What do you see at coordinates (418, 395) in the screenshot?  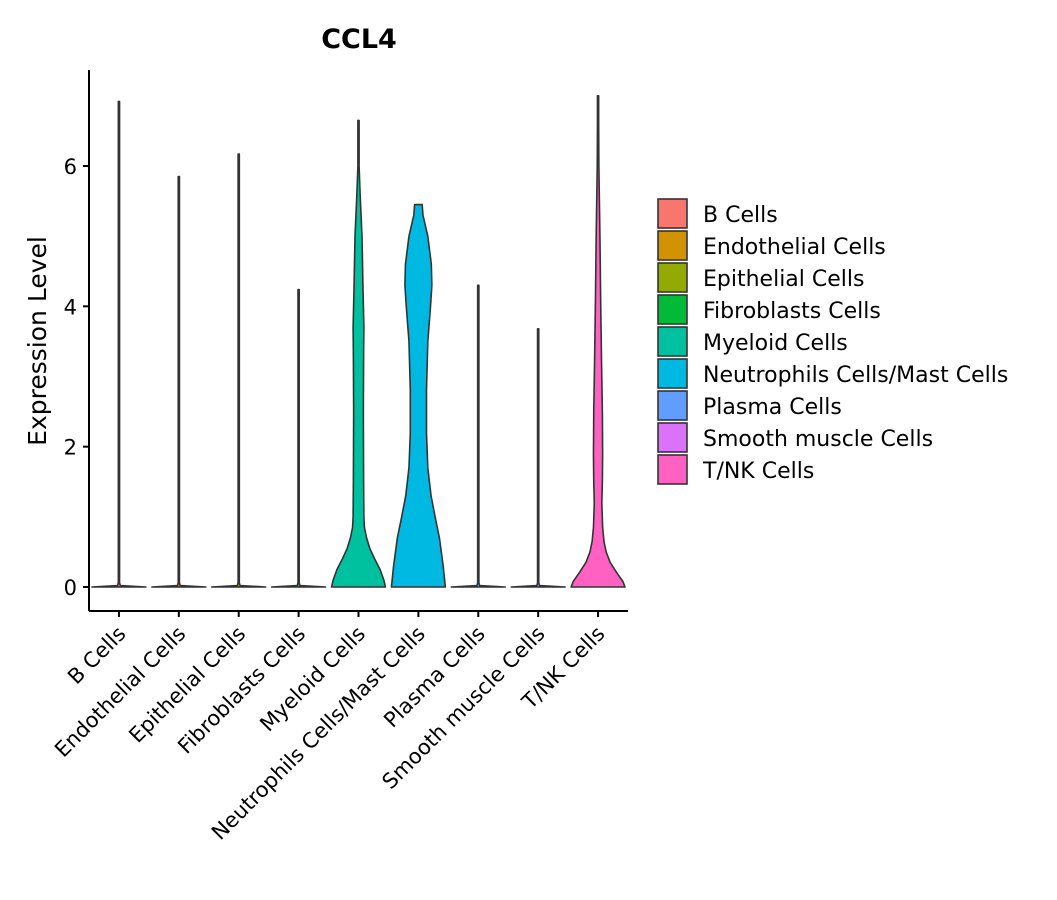 I see `violin-neutrophils-cells-mast-cells` at bounding box center [418, 395].